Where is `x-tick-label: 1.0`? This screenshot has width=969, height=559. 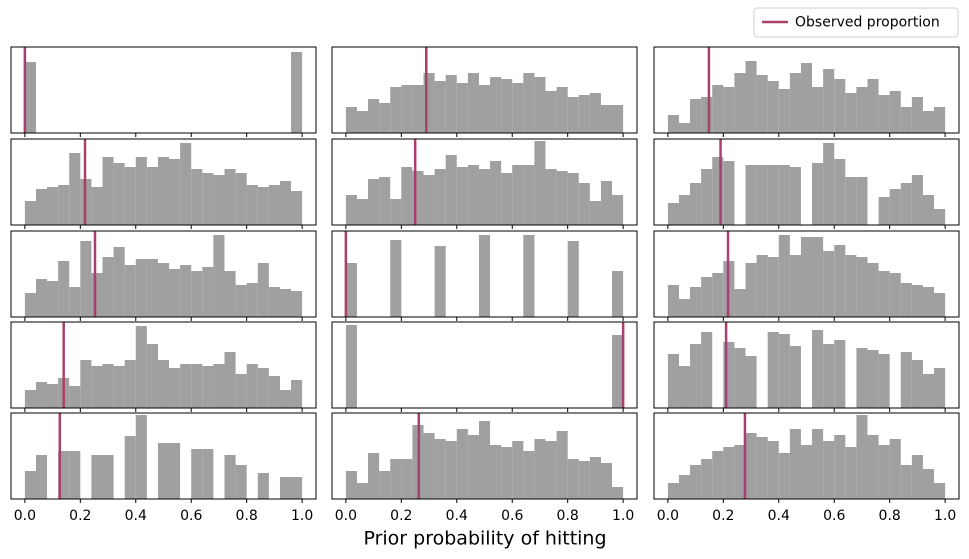 x-tick-label: 1.0 is located at coordinates (945, 516).